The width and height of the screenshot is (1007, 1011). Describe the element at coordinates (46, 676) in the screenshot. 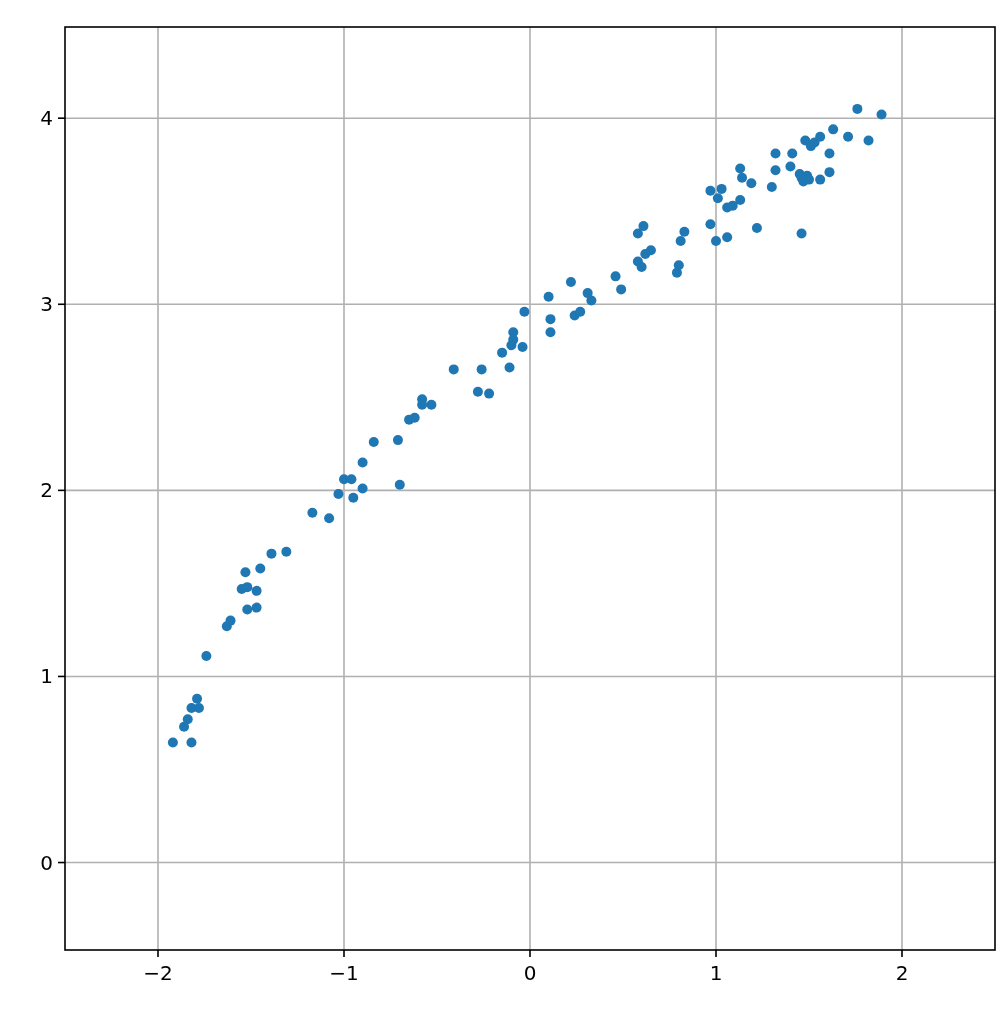

I see `y-tick-label: 1` at that location.